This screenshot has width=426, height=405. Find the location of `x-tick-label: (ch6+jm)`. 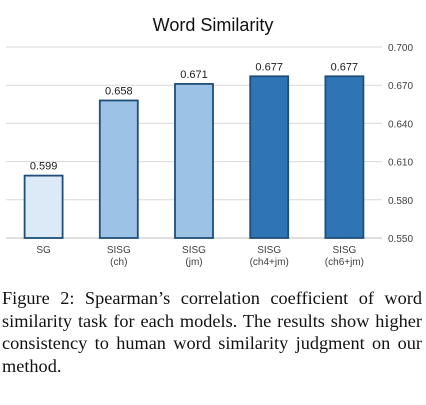

x-tick-label: (ch6+jm) is located at coordinates (344, 262).